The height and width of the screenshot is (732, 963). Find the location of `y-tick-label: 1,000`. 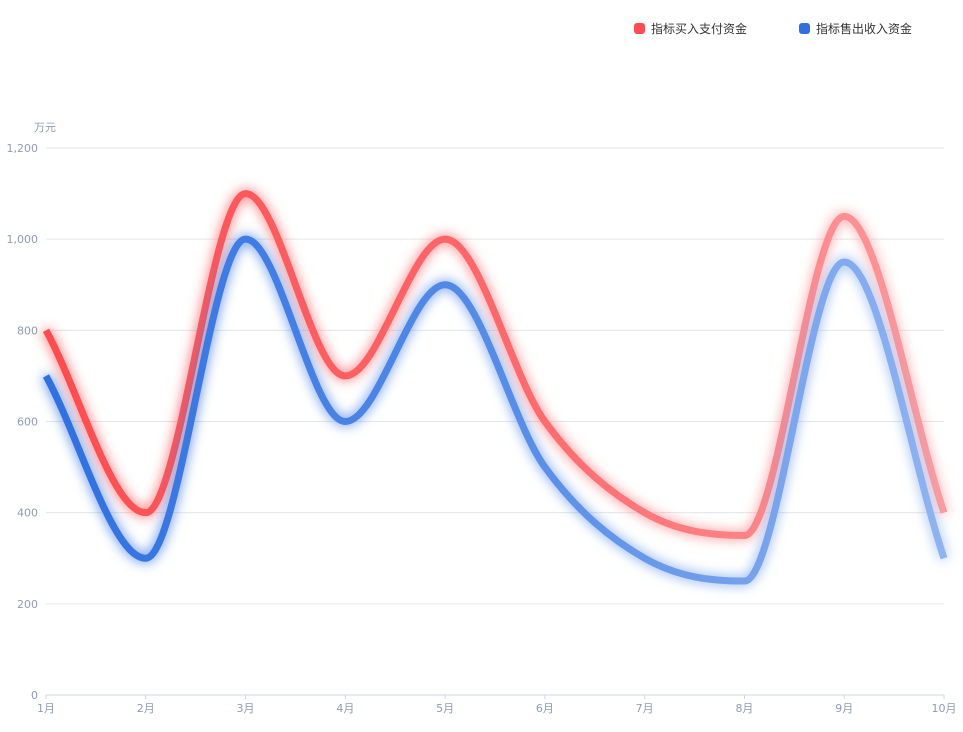

y-tick-label: 1,000 is located at coordinates (23, 239).